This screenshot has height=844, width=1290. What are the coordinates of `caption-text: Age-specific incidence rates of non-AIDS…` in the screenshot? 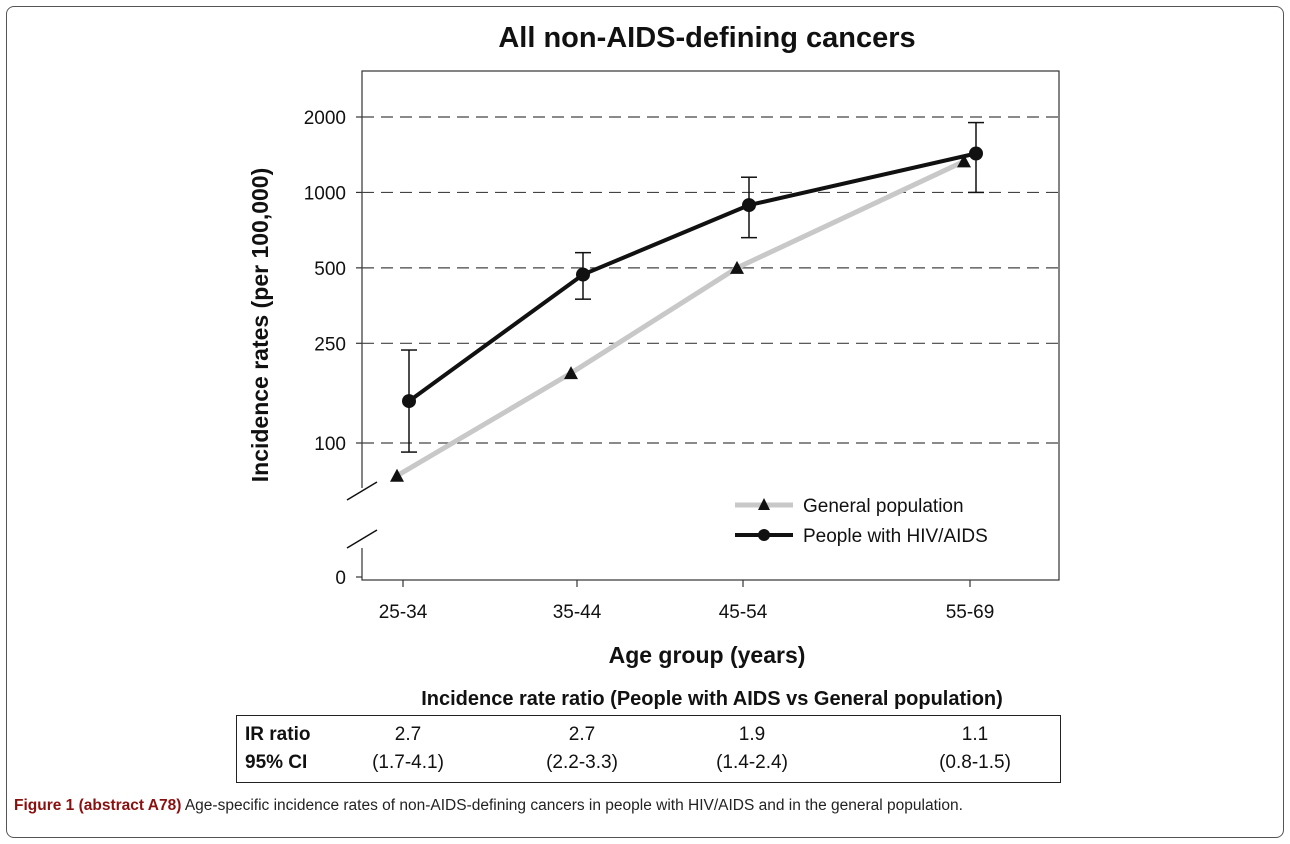 It's located at (572, 805).